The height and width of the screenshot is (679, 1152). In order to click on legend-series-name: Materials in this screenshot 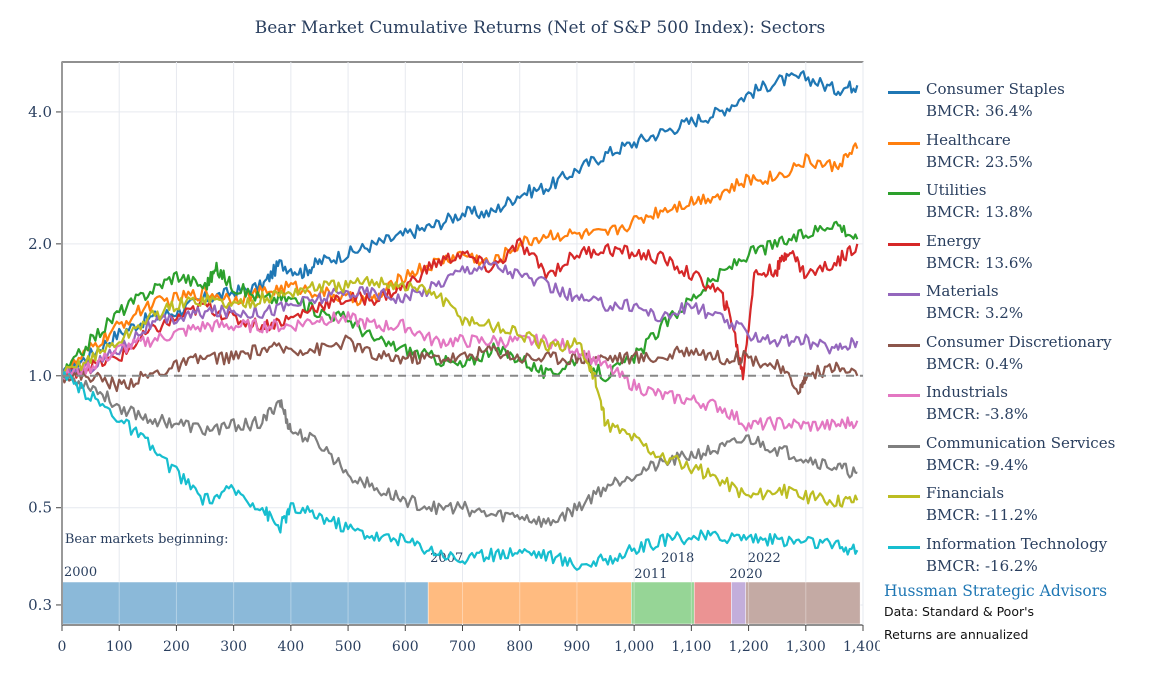, I will do `click(962, 291)`.